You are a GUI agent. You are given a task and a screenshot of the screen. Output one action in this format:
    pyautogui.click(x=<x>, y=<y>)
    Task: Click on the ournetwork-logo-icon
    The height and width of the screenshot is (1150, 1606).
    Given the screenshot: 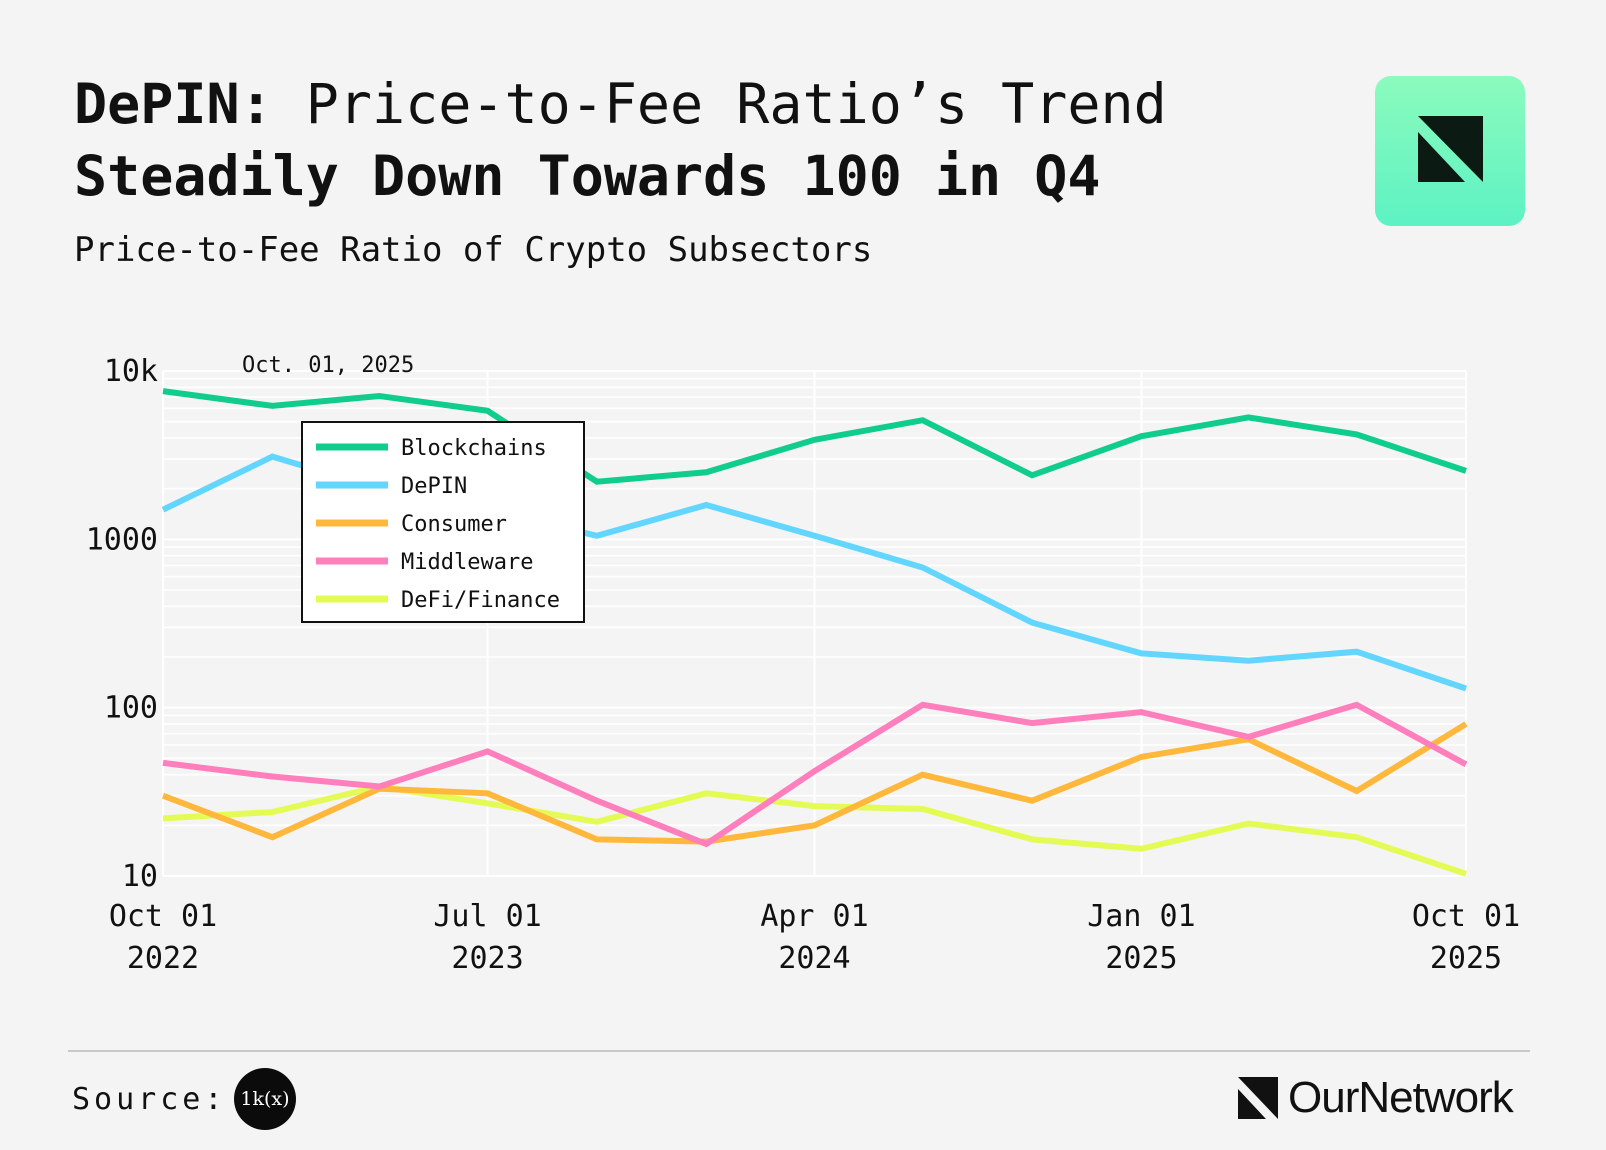 What is the action you would take?
    pyautogui.click(x=1258, y=1098)
    